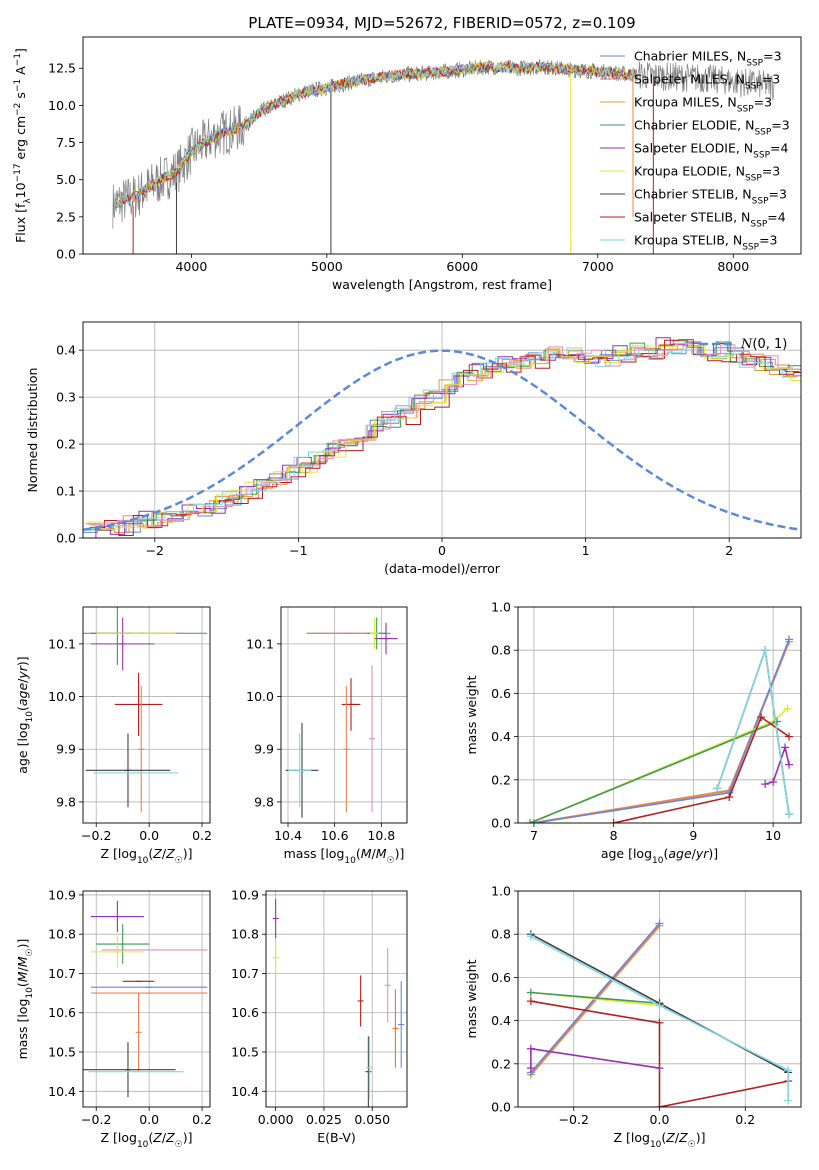  What do you see at coordinates (66, 350) in the screenshot?
I see `y-tick-label: 0.4` at bounding box center [66, 350].